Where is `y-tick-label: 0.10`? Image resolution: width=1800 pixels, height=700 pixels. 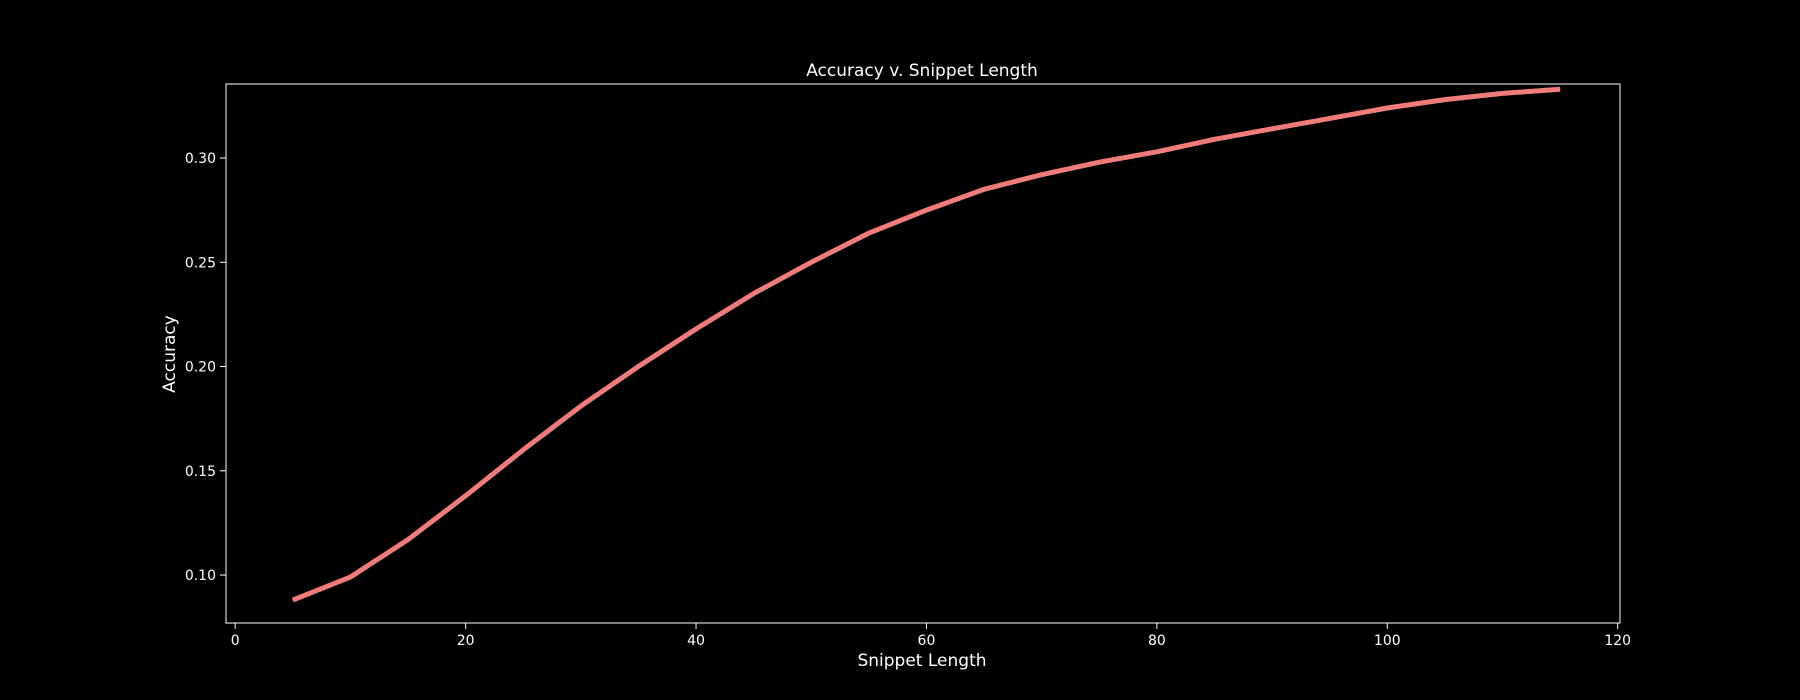
y-tick-label: 0.10 is located at coordinates (200, 576).